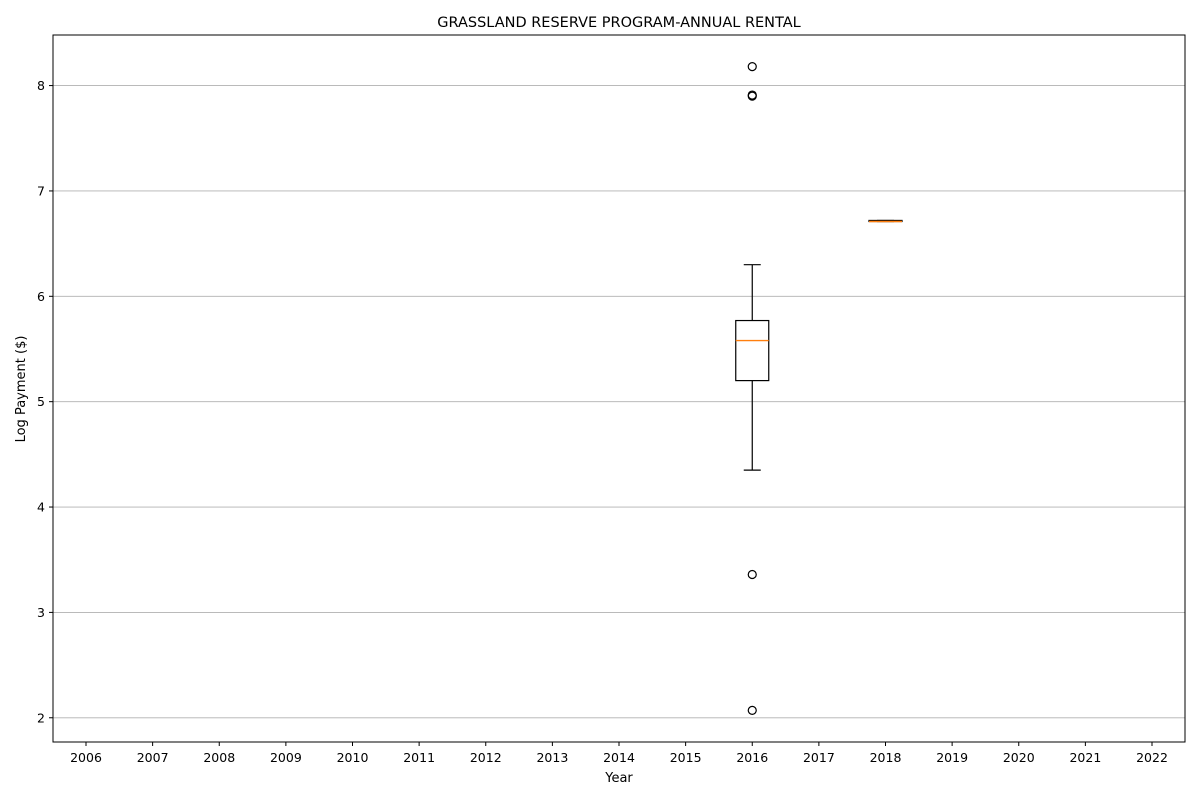  I want to click on x-tick-label: 2009, so click(286, 757).